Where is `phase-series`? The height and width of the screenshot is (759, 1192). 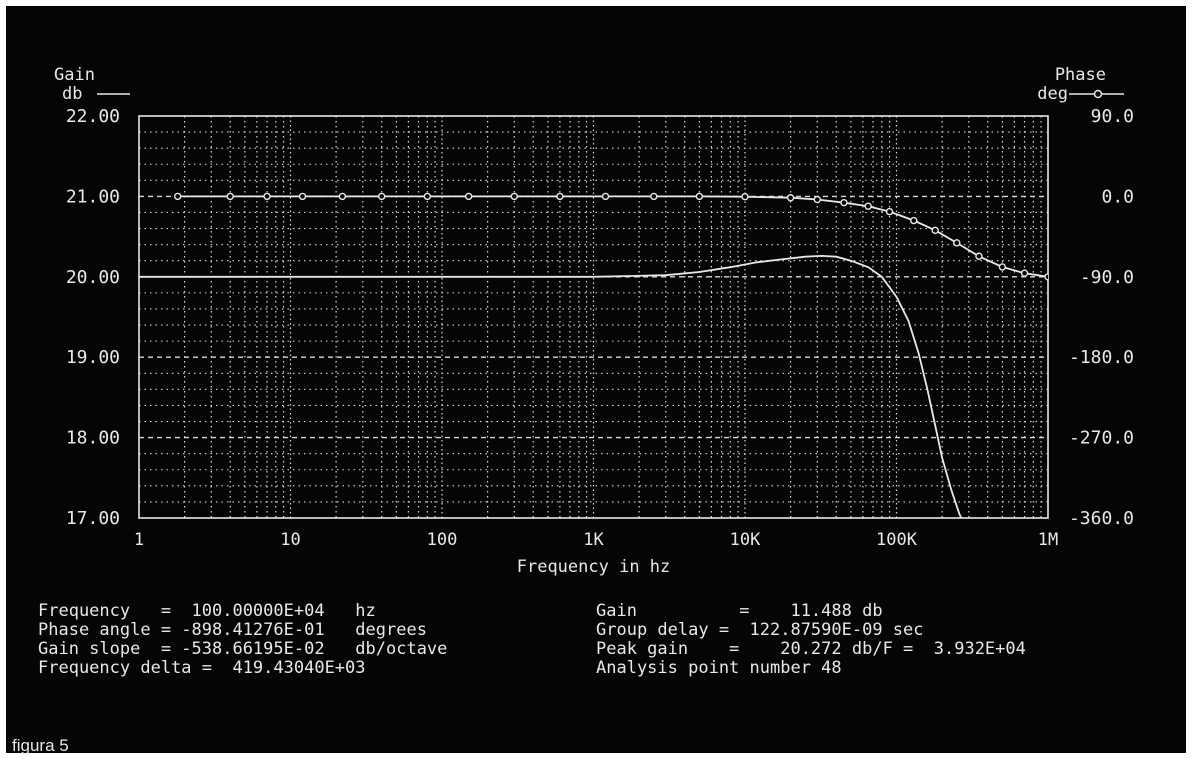 phase-series is located at coordinates (610, 236).